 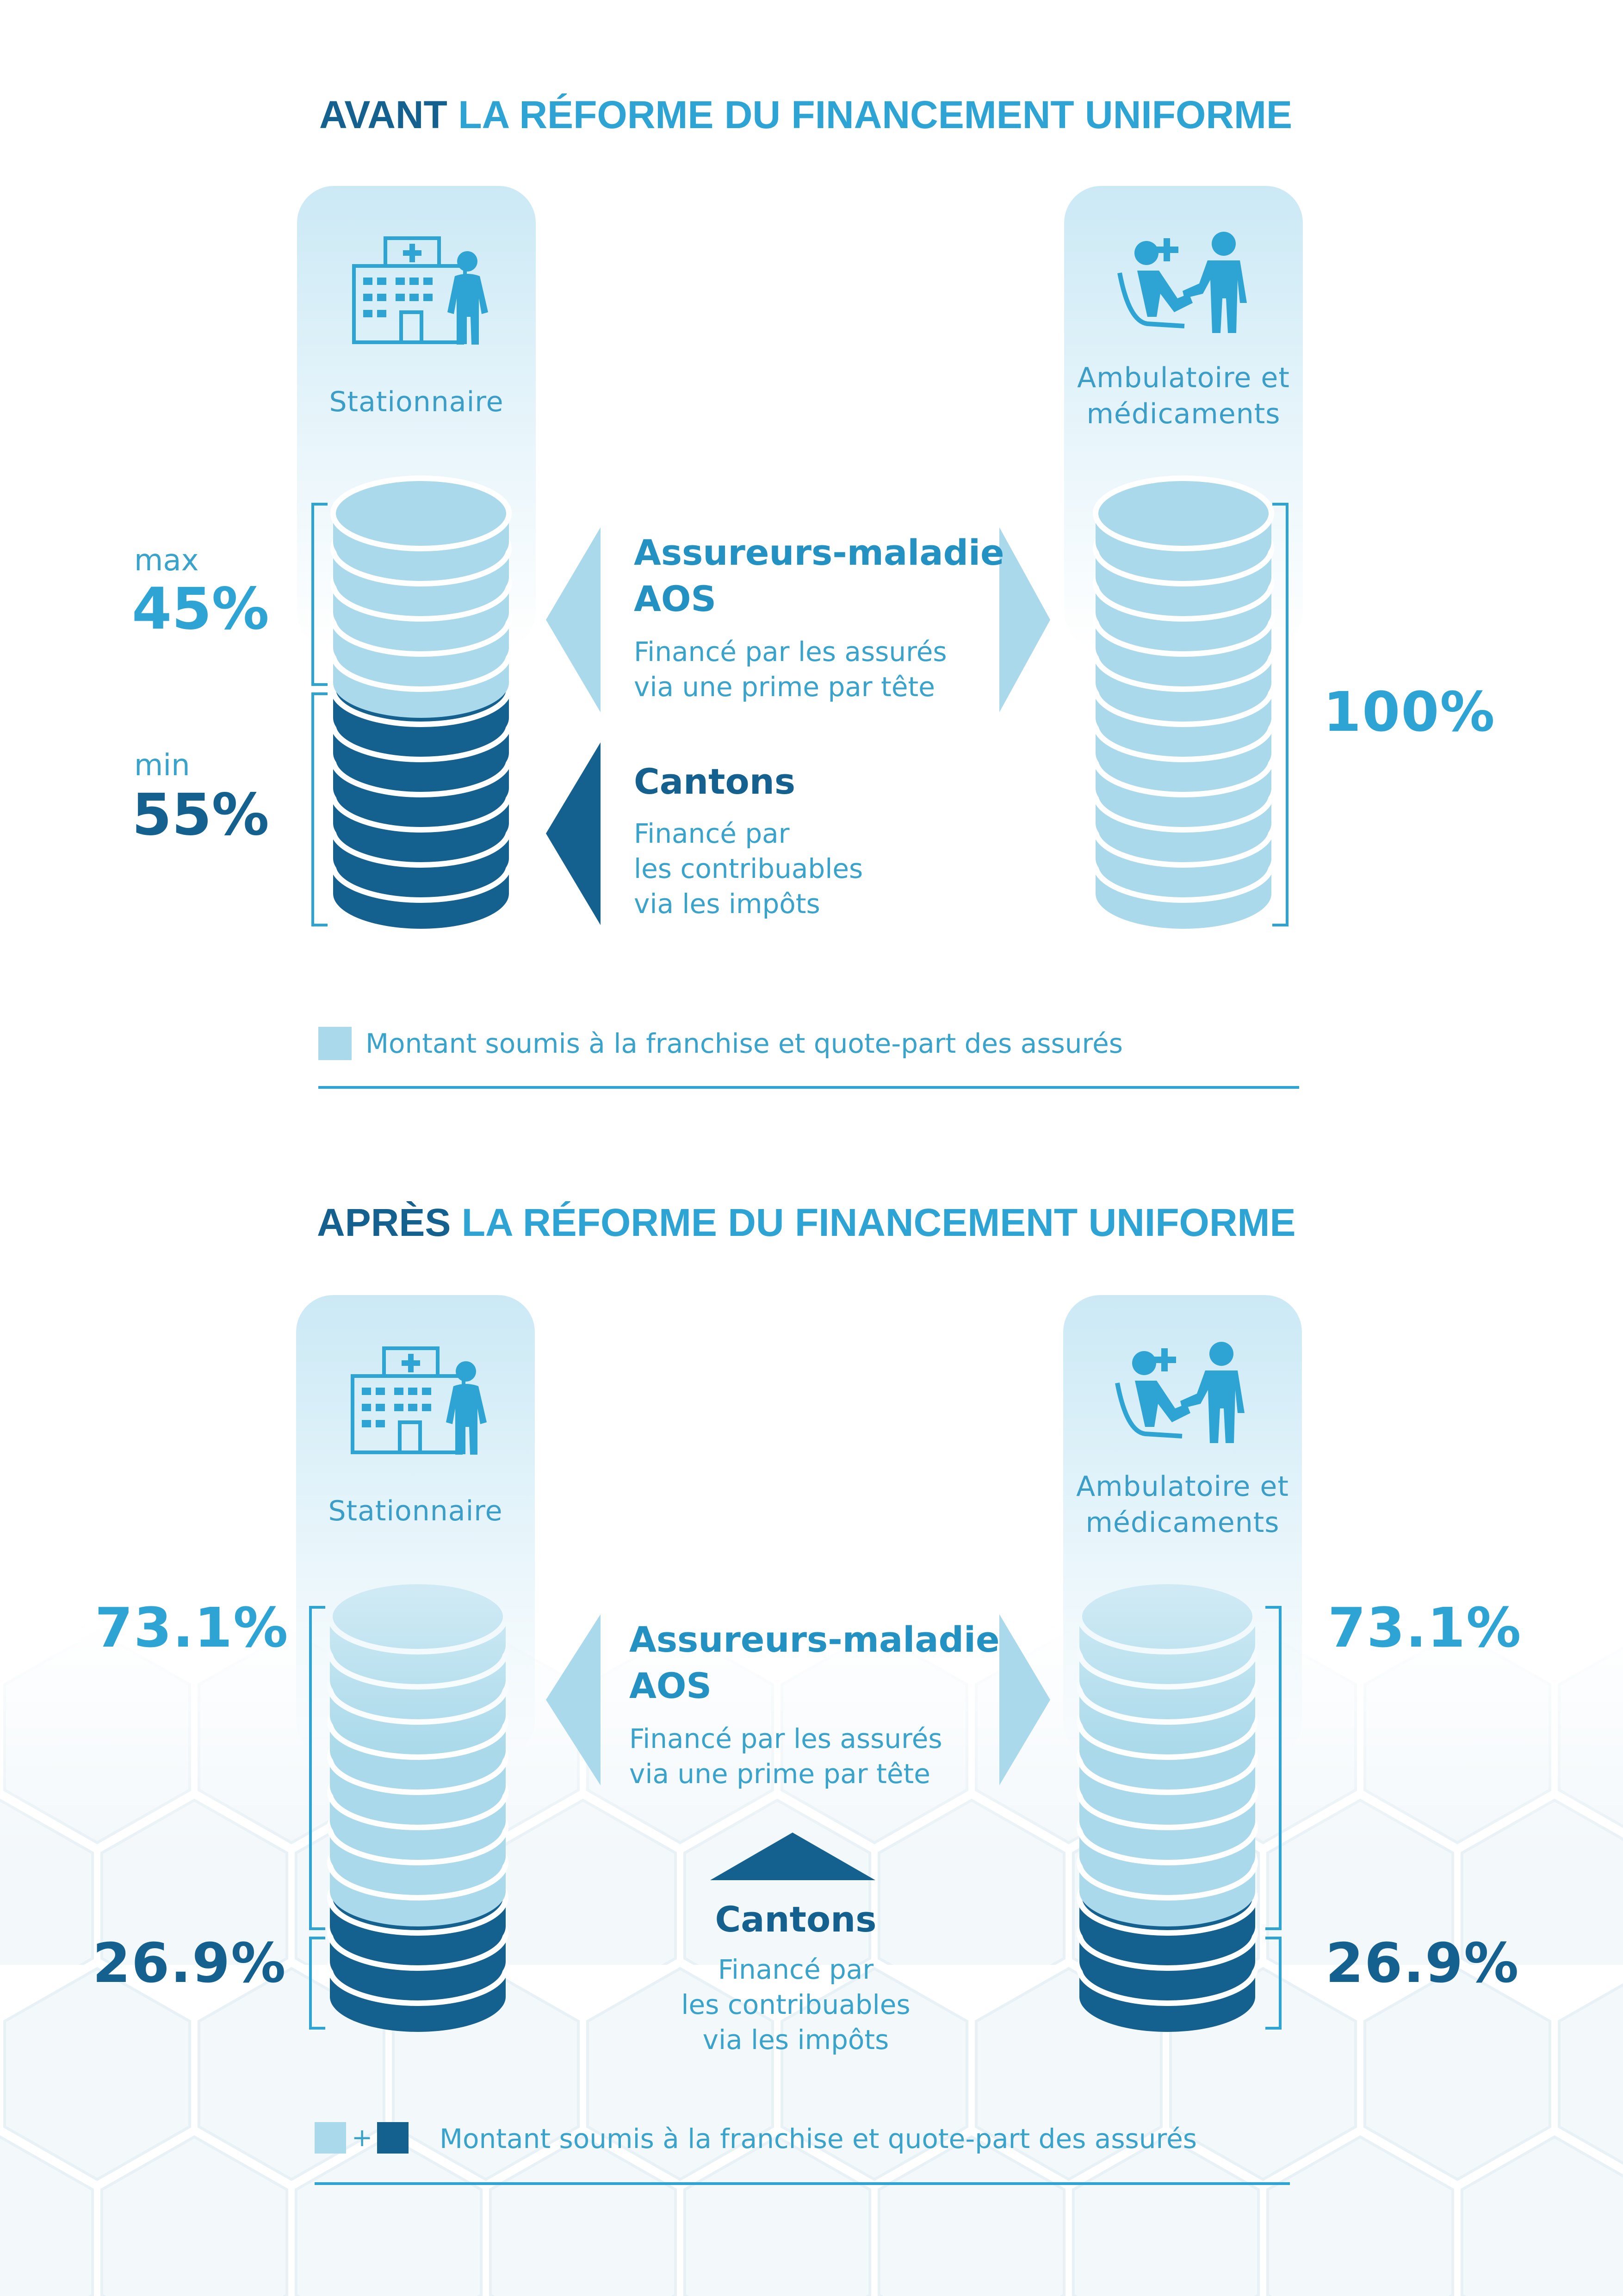 I want to click on after-title: APRÈS LA RÉFORME DU FINANCEMENT UNIFORME, so click(x=806, y=1222).